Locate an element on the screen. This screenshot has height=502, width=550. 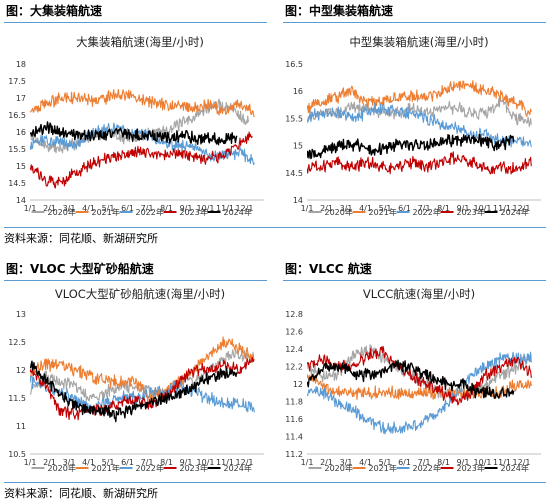
y-tick-label: 12 is located at coordinates (298, 384).